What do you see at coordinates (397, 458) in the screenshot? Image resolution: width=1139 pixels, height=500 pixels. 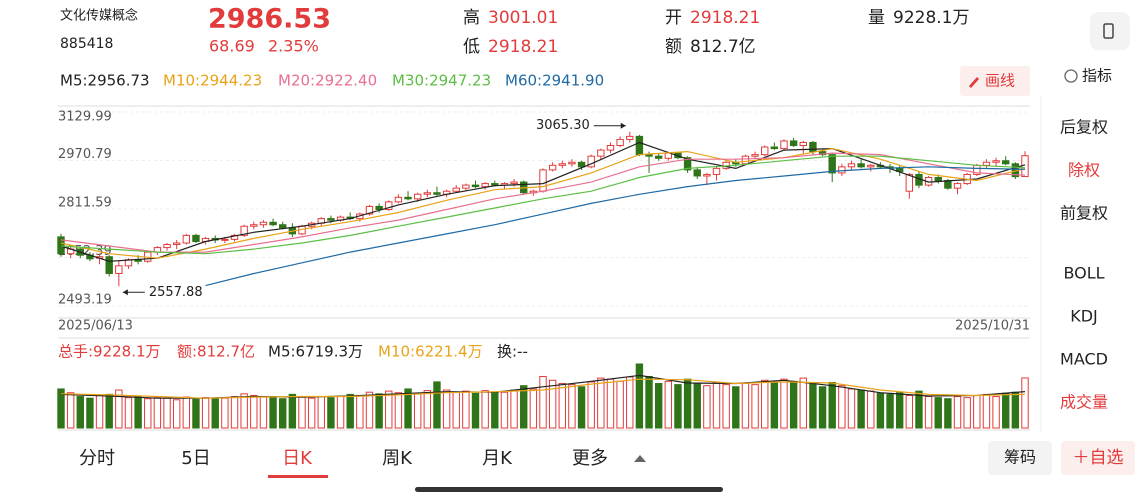 I see `tab: 周K` at bounding box center [397, 458].